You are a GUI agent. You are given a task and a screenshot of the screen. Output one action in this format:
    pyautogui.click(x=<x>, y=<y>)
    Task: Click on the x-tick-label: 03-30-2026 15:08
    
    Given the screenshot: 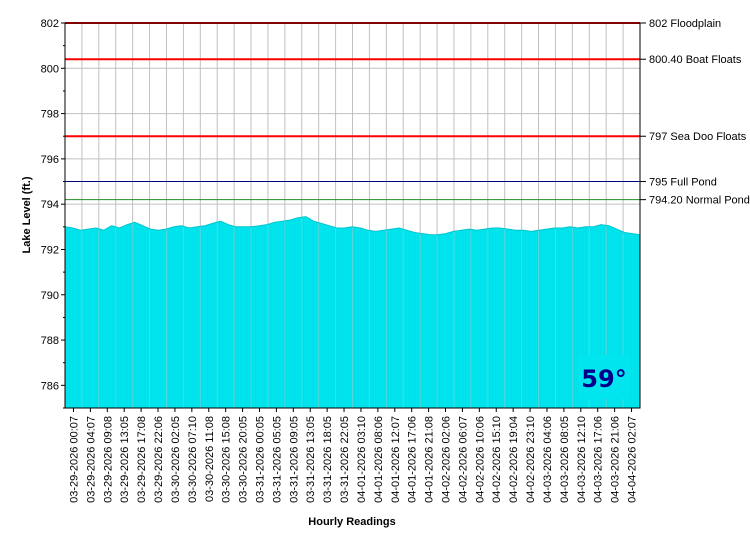 What is the action you would take?
    pyautogui.click(x=227, y=459)
    